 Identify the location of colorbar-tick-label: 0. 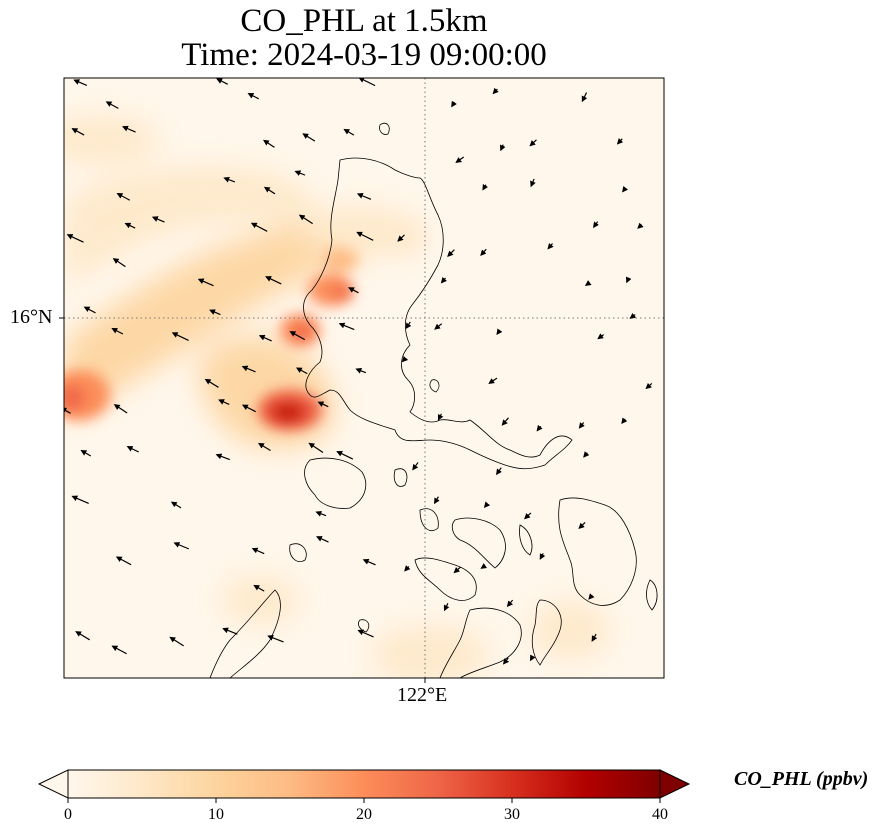
(68, 814).